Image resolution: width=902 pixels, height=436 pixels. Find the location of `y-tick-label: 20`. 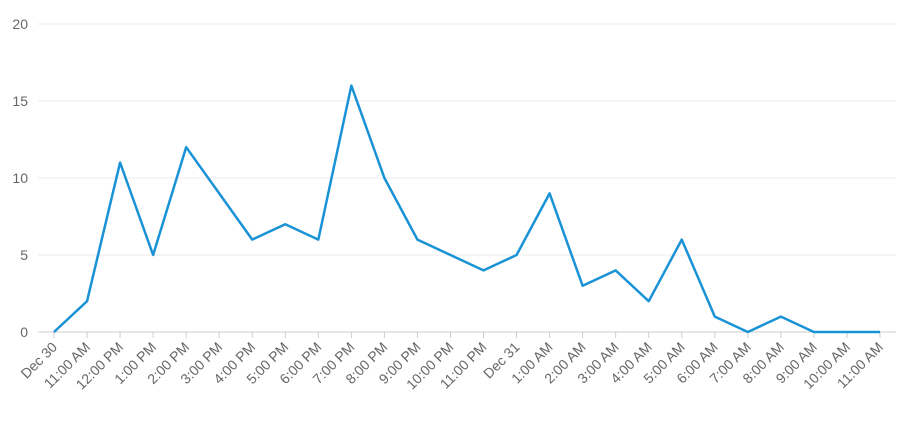

y-tick-label: 20 is located at coordinates (20, 24).